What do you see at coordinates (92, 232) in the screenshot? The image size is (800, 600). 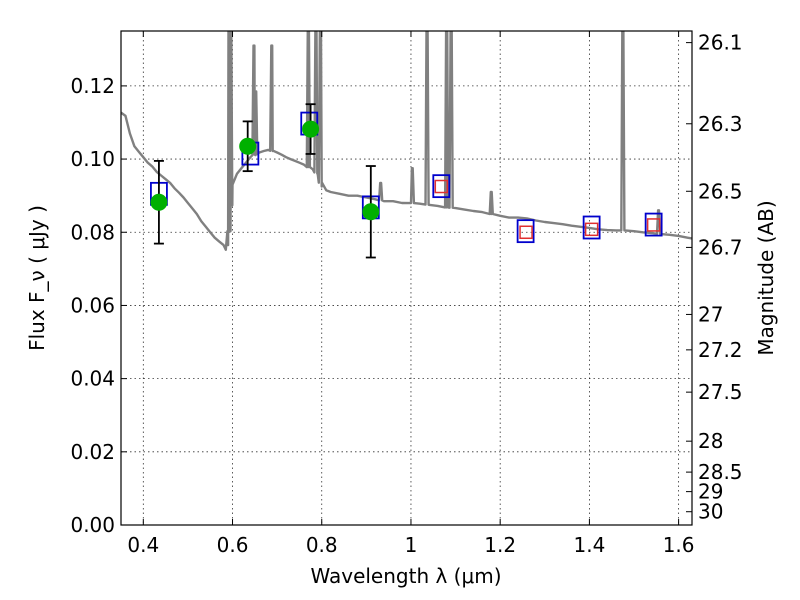 I see `y-tick-label: 0.08` at bounding box center [92, 232].